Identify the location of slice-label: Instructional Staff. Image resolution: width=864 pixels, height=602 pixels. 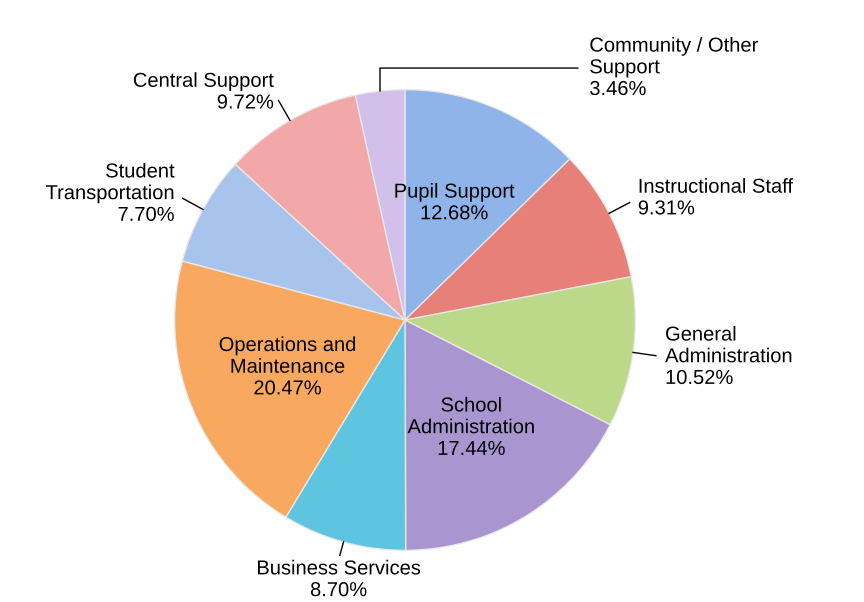
(717, 185).